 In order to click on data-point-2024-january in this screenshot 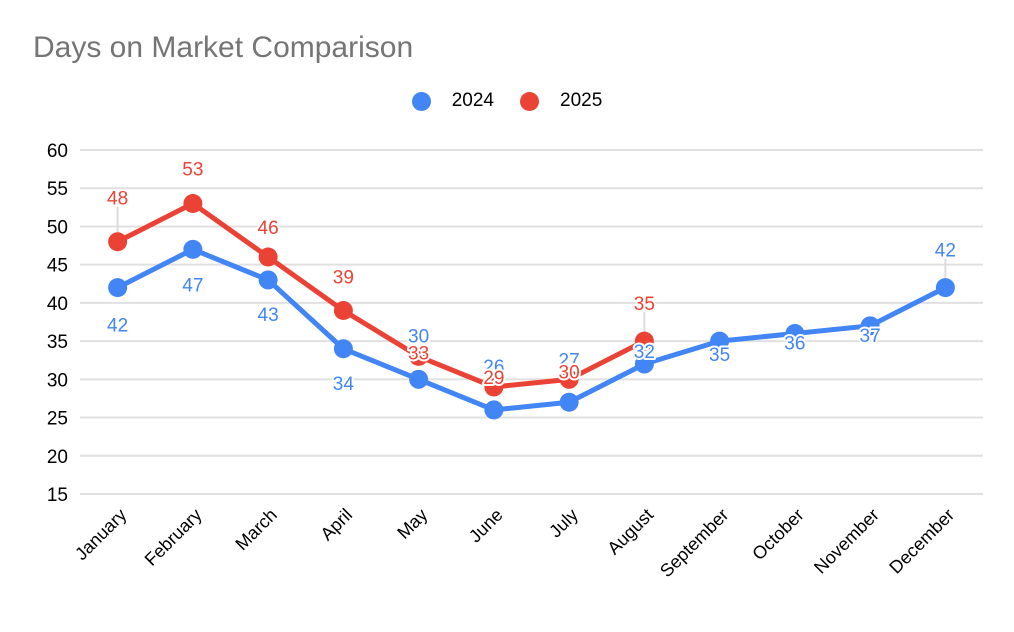, I will do `click(118, 288)`.